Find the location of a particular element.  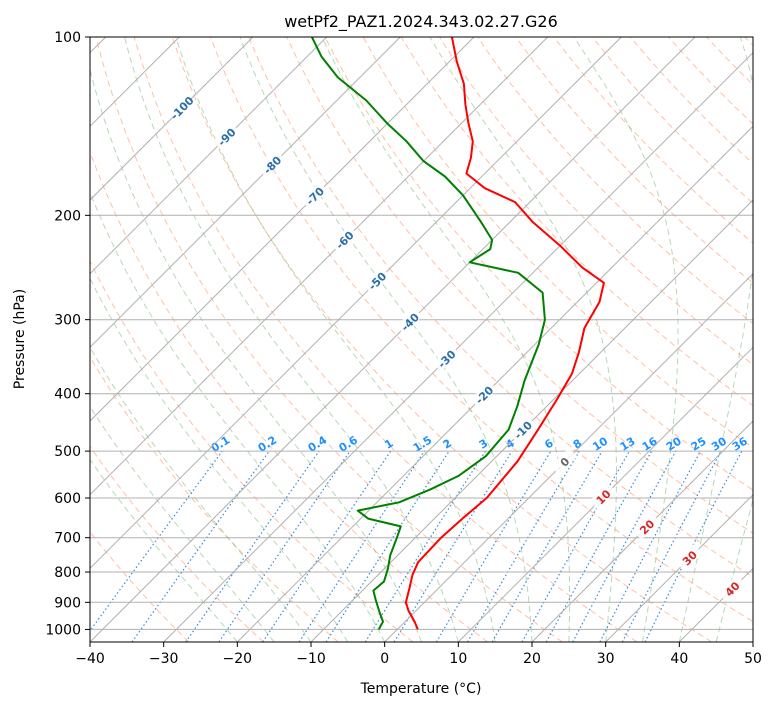

y-tick-label: 400 is located at coordinates (67, 395).